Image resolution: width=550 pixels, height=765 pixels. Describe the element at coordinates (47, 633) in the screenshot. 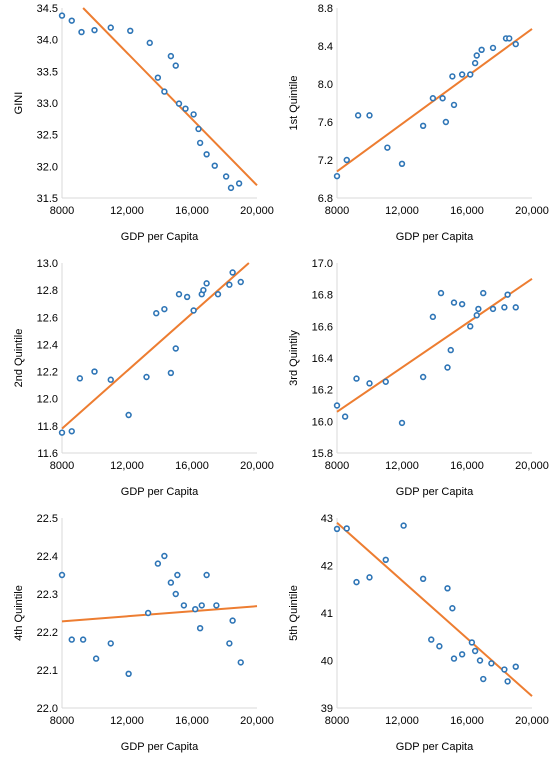

I see `y-tick-label: 22.2` at that location.